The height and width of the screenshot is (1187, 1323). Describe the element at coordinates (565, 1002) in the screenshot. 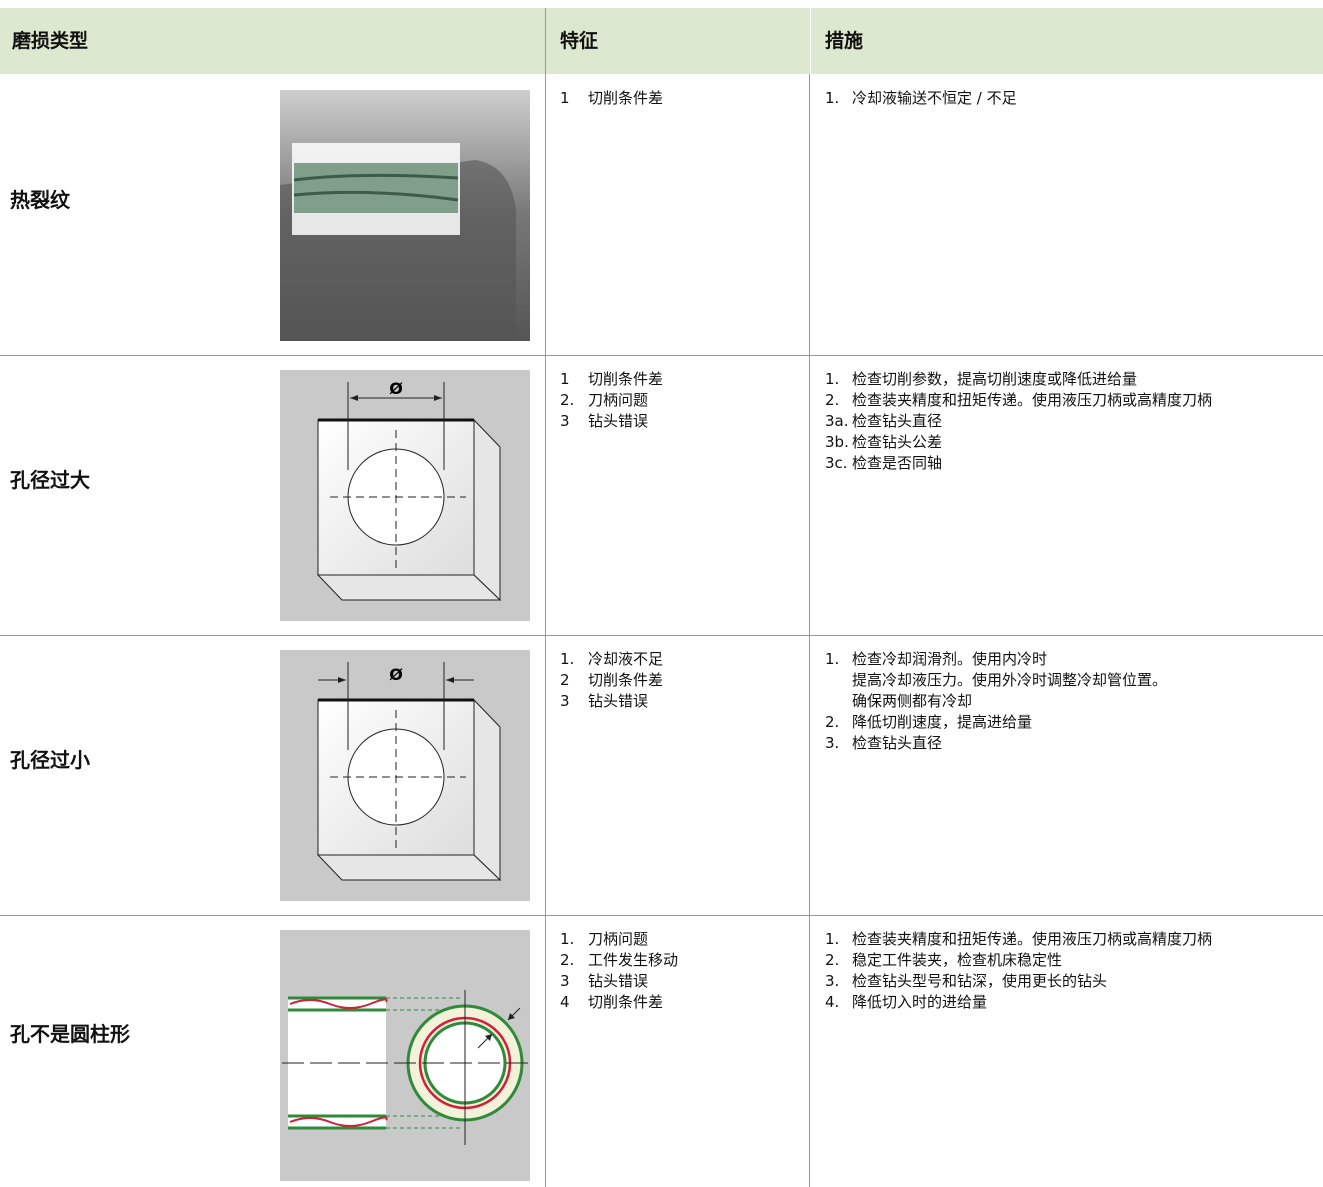

I see `feature-number: 4` at that location.